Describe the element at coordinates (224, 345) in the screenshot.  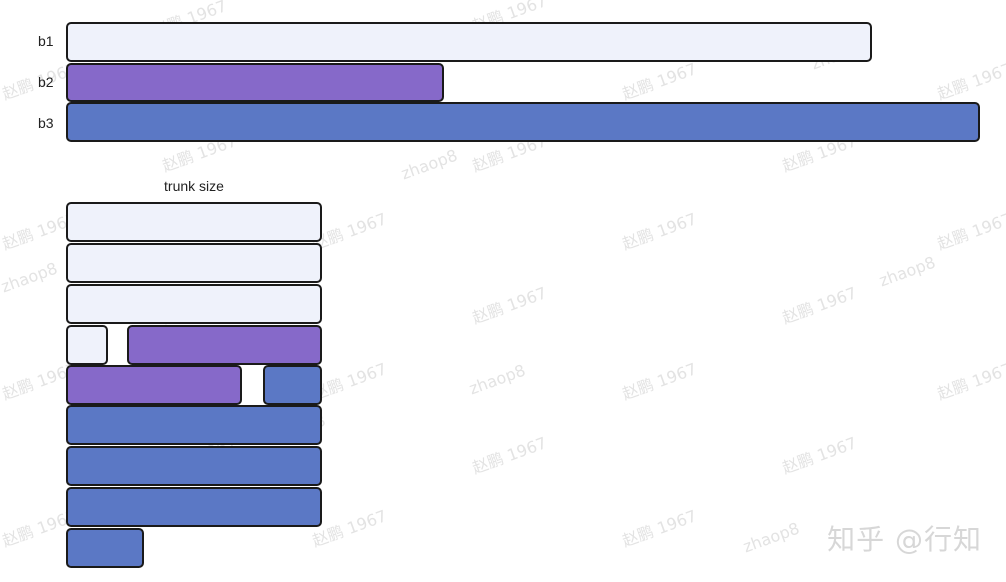
I see `trunk-chunk-b2` at that location.